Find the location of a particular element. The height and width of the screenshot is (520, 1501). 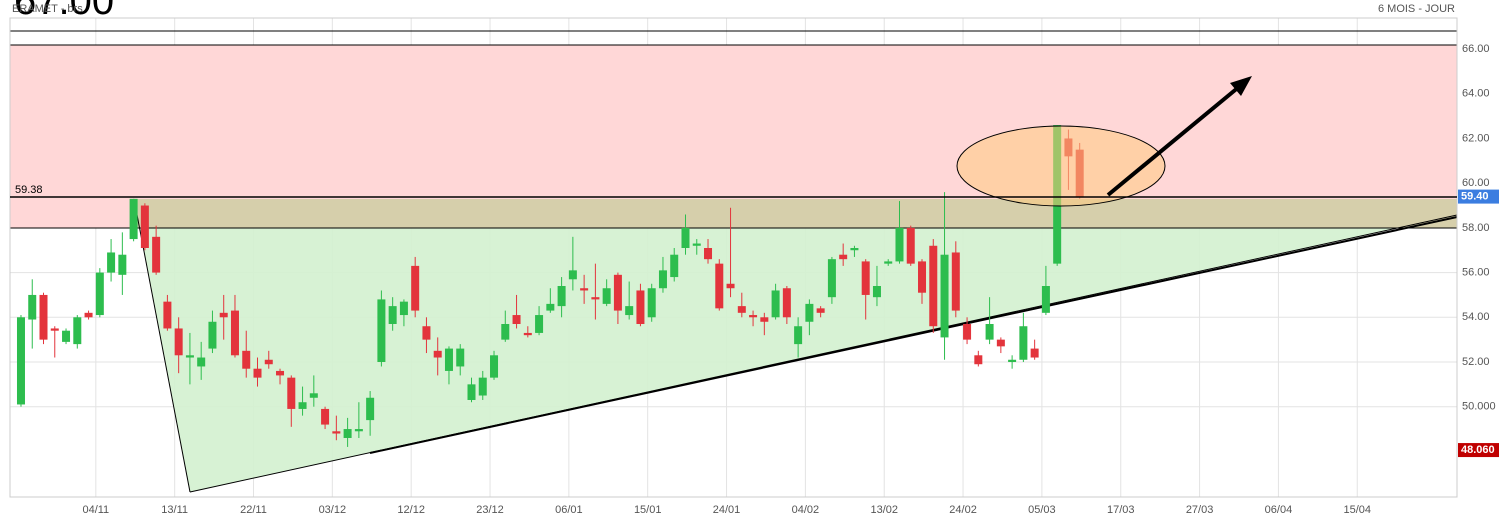

y-tick-label: 60.00 is located at coordinates (1476, 183).